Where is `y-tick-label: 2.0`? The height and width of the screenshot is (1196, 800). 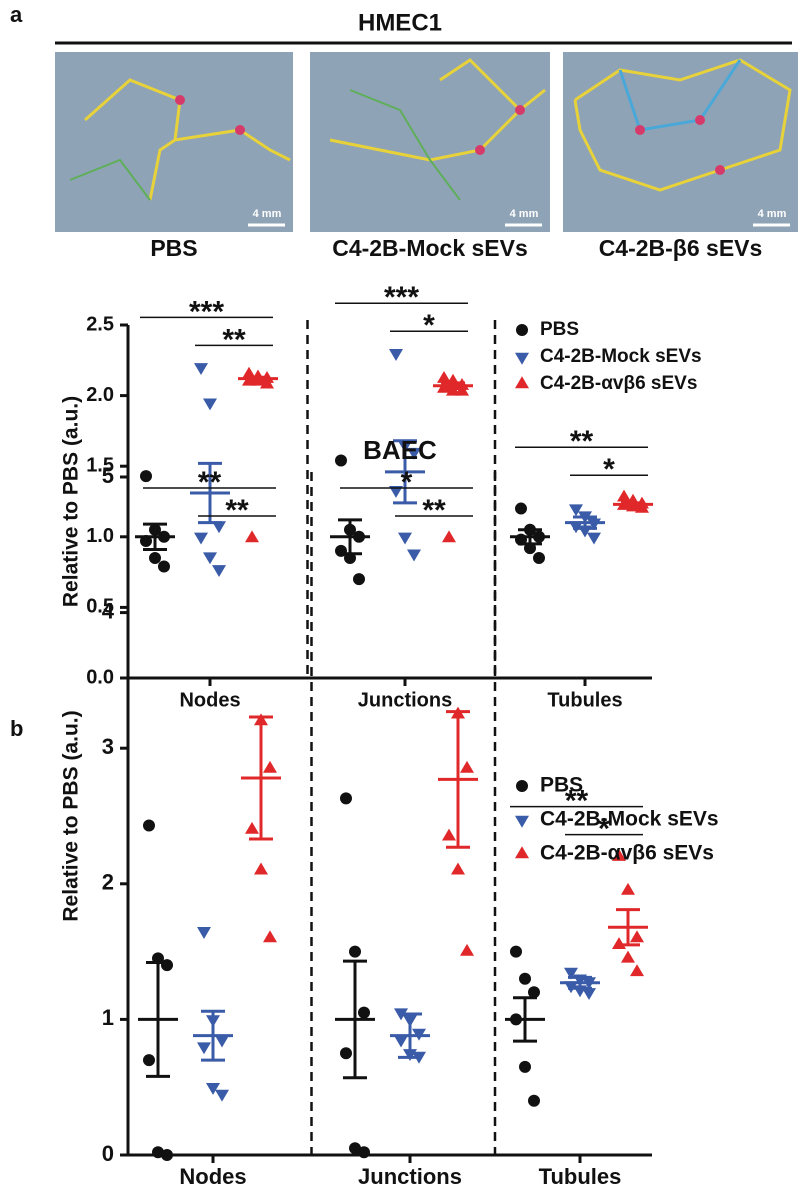 y-tick-label: 2.0 is located at coordinates (100, 395).